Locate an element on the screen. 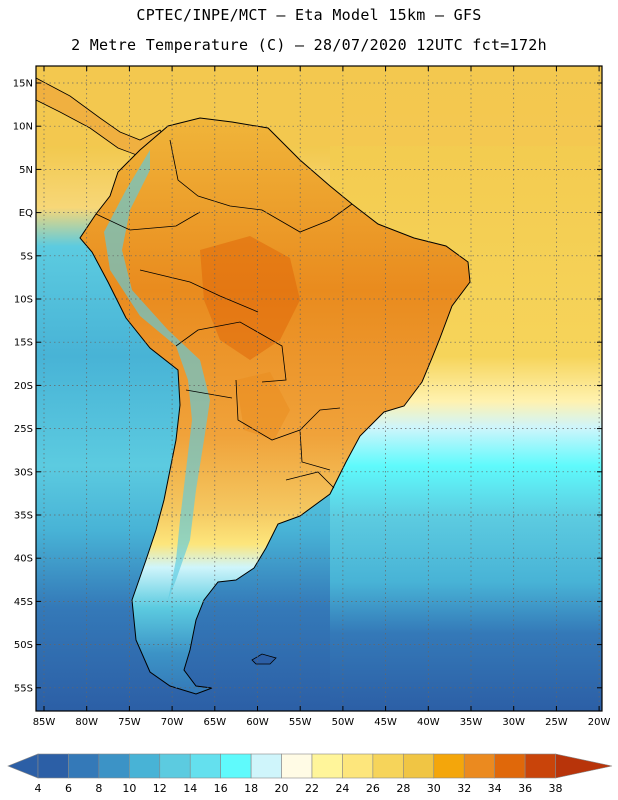 This screenshot has height=800, width=618. colorbar-label-14: 14 is located at coordinates (190, 788).